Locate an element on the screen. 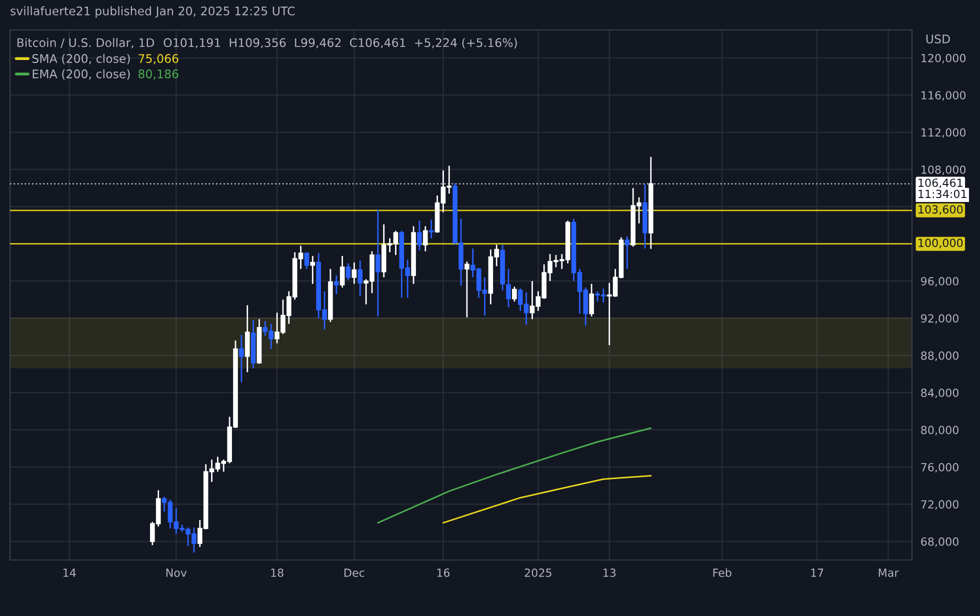 The width and height of the screenshot is (980, 616). text: USD is located at coordinates (938, 39).